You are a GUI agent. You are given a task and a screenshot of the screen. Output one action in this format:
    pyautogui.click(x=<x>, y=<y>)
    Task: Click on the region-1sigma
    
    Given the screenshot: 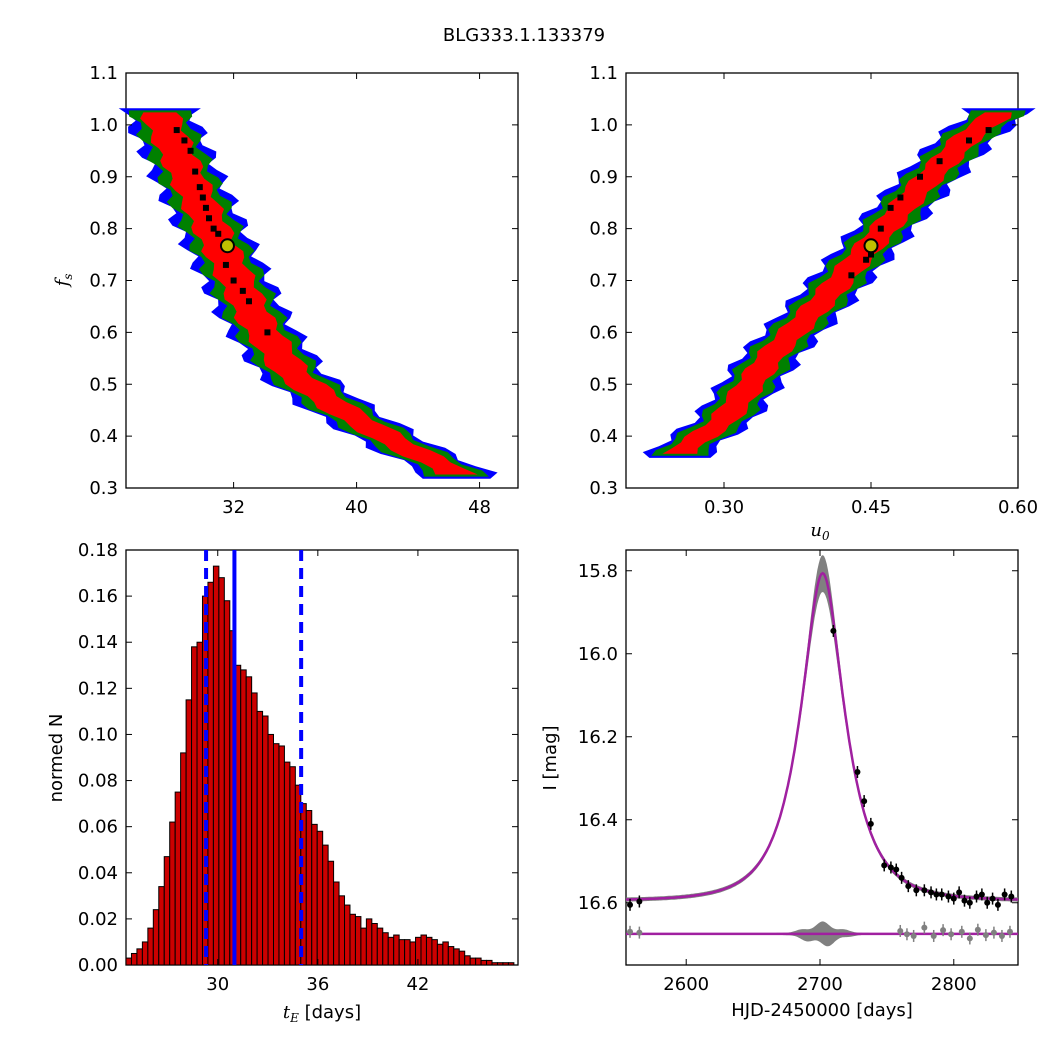 What is the action you would take?
    pyautogui.click(x=309, y=293)
    